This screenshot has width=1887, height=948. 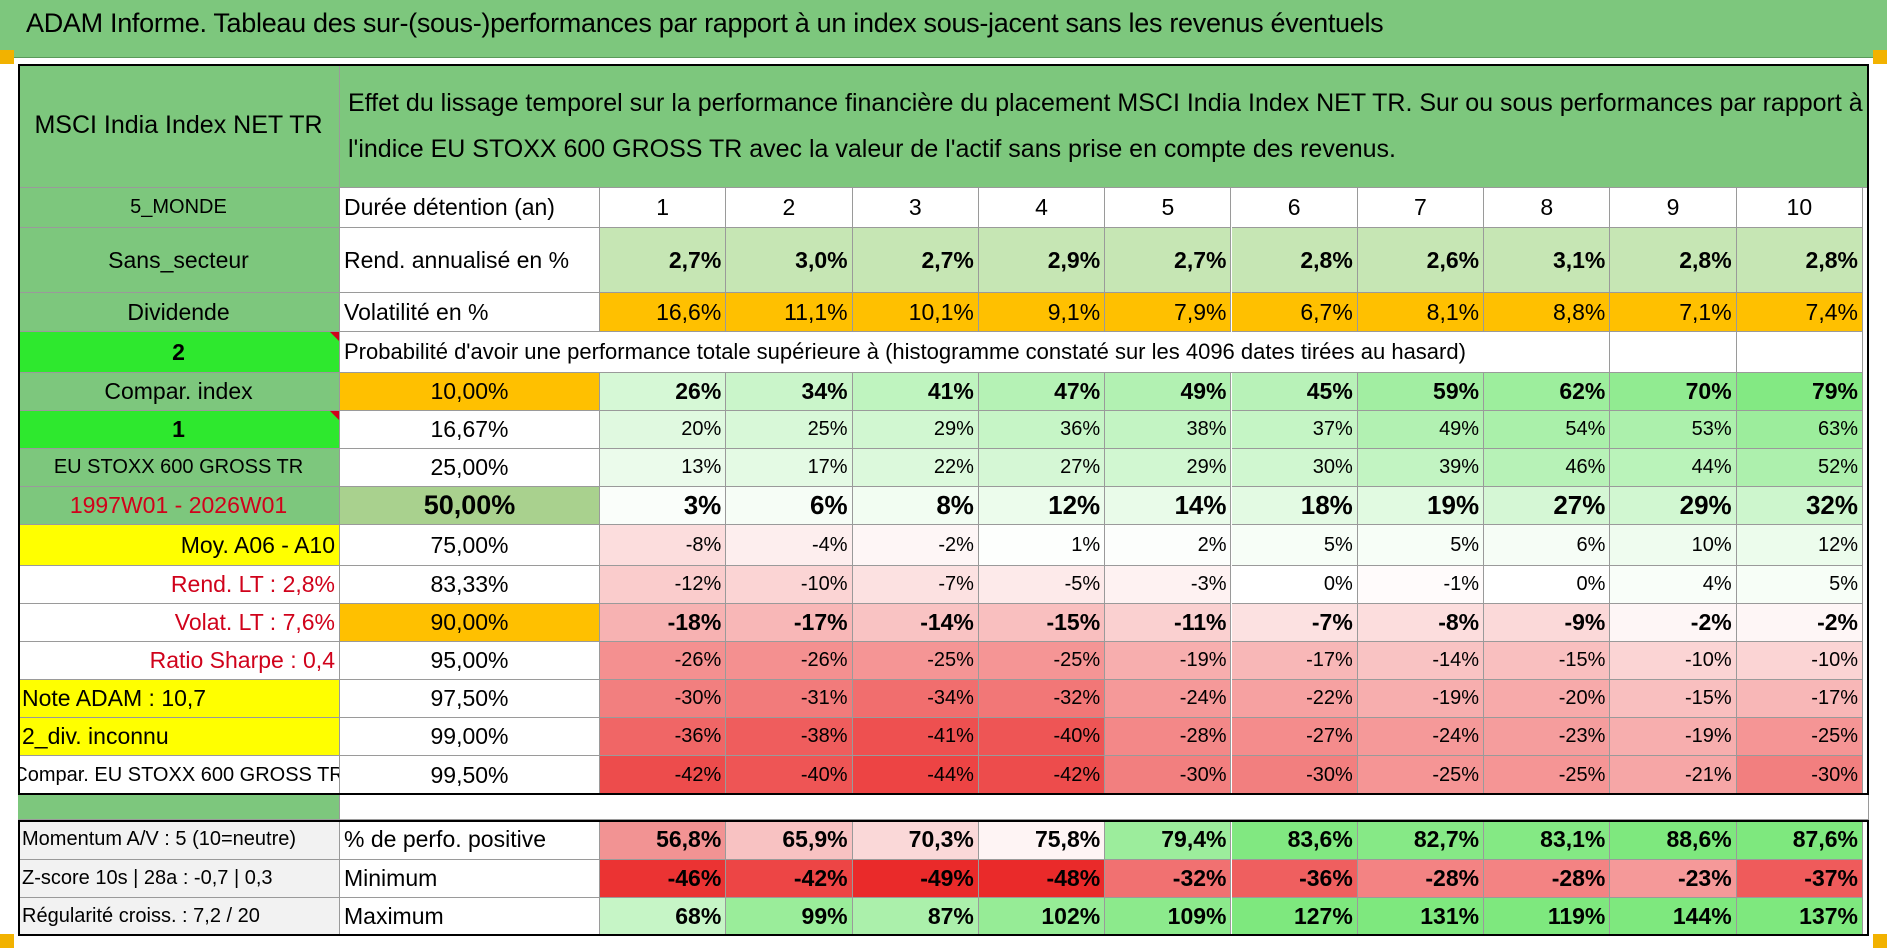 What do you see at coordinates (789, 506) in the screenshot?
I see `prob-value-r4-y2: 6%` at bounding box center [789, 506].